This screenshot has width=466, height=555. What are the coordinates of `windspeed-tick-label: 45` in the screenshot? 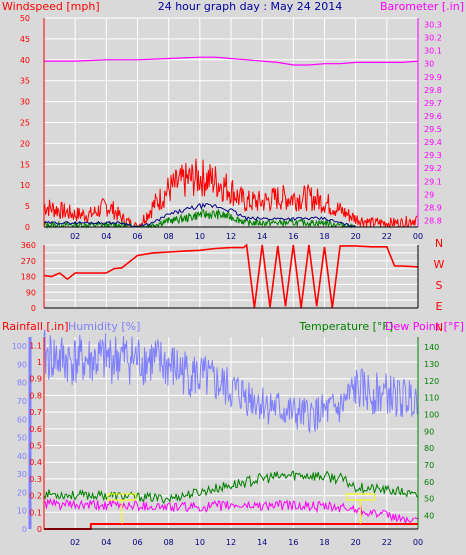 It's located at (25, 39).